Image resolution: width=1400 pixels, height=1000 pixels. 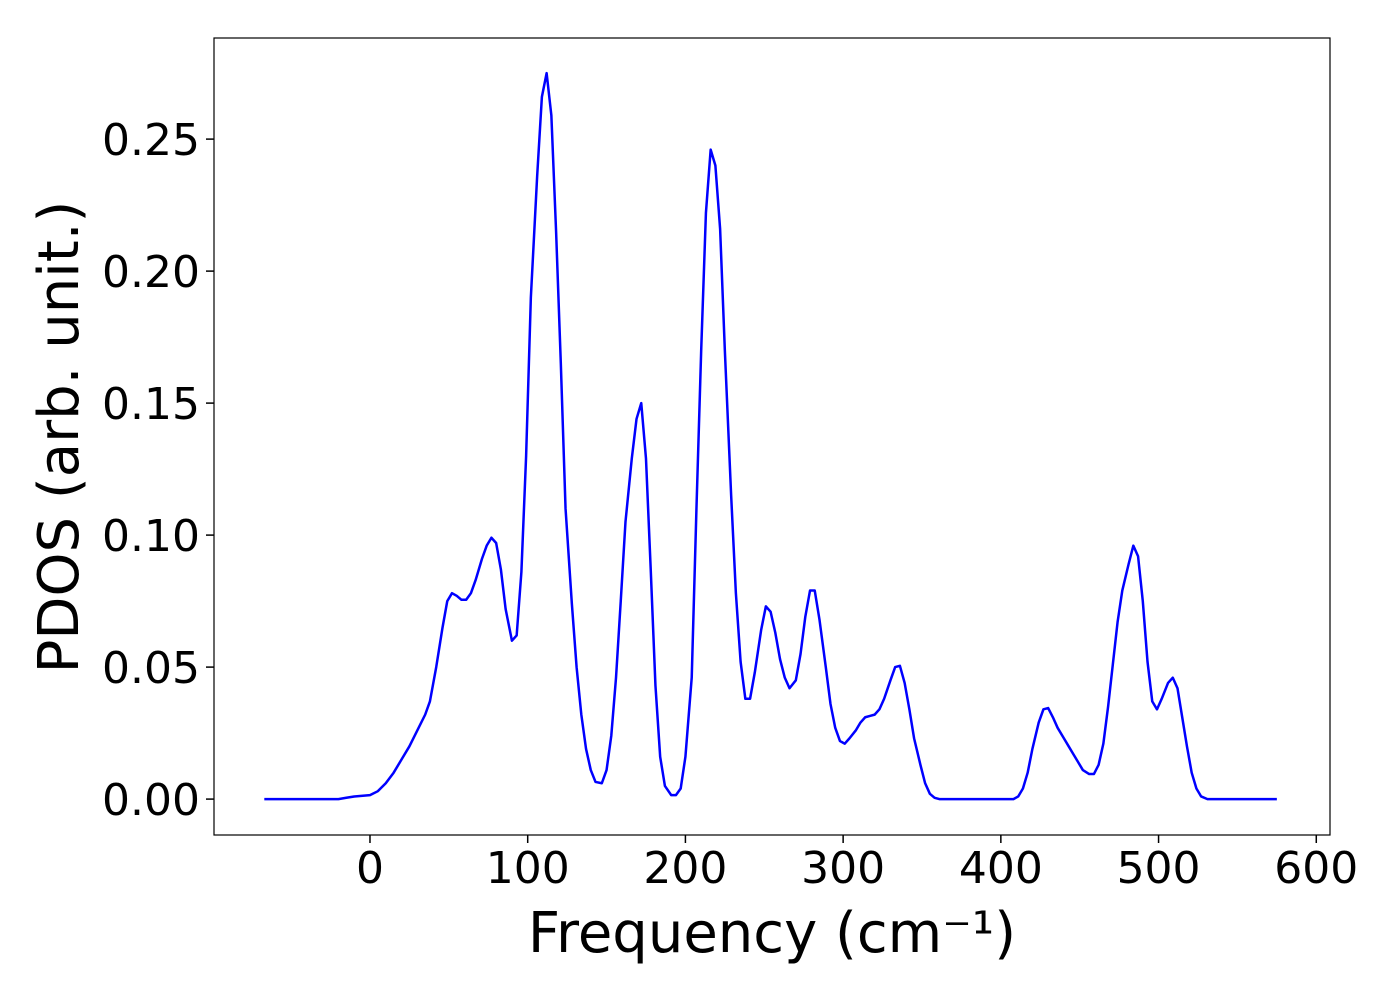 What do you see at coordinates (151, 536) in the screenshot?
I see `y-tick-label: 0.10` at bounding box center [151, 536].